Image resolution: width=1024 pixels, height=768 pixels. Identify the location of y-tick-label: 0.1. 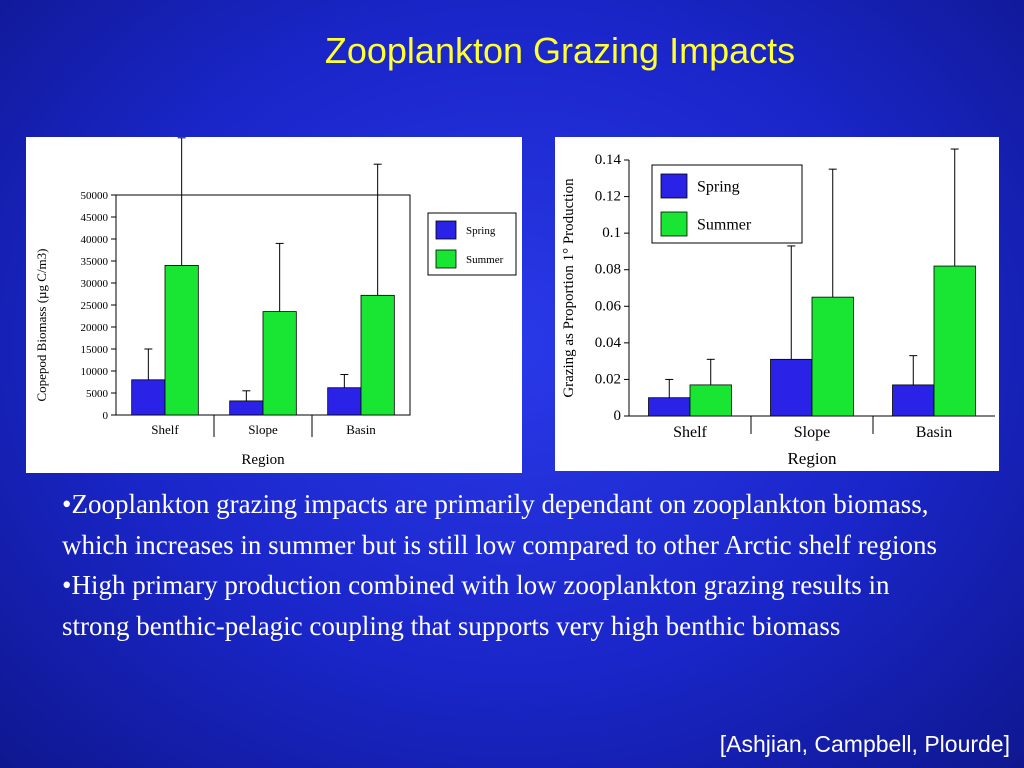
(611, 233).